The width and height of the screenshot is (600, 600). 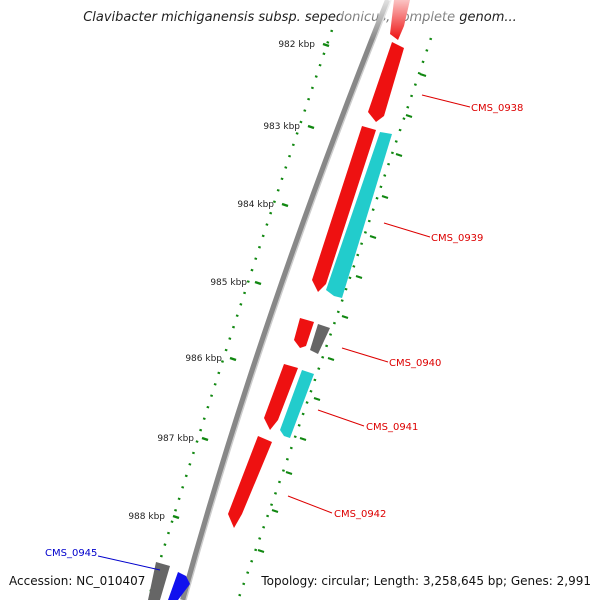 What do you see at coordinates (146, 517) in the screenshot?
I see `kbp-tick-label: 988 kbp` at bounding box center [146, 517].